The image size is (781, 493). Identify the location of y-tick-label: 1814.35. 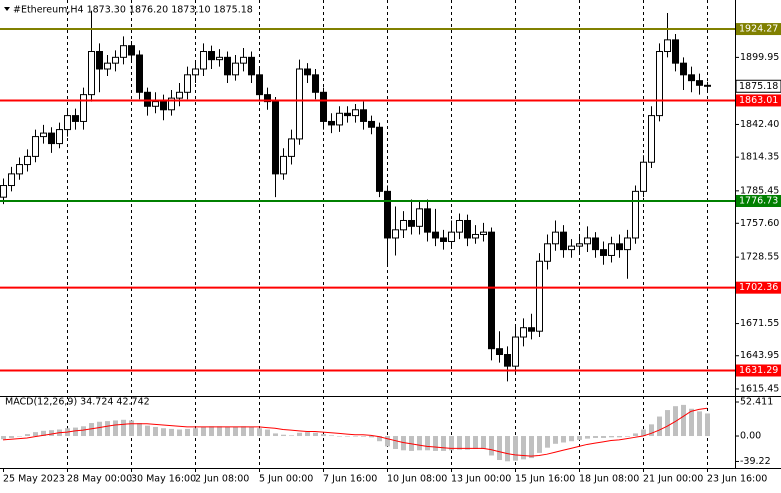
(759, 157).